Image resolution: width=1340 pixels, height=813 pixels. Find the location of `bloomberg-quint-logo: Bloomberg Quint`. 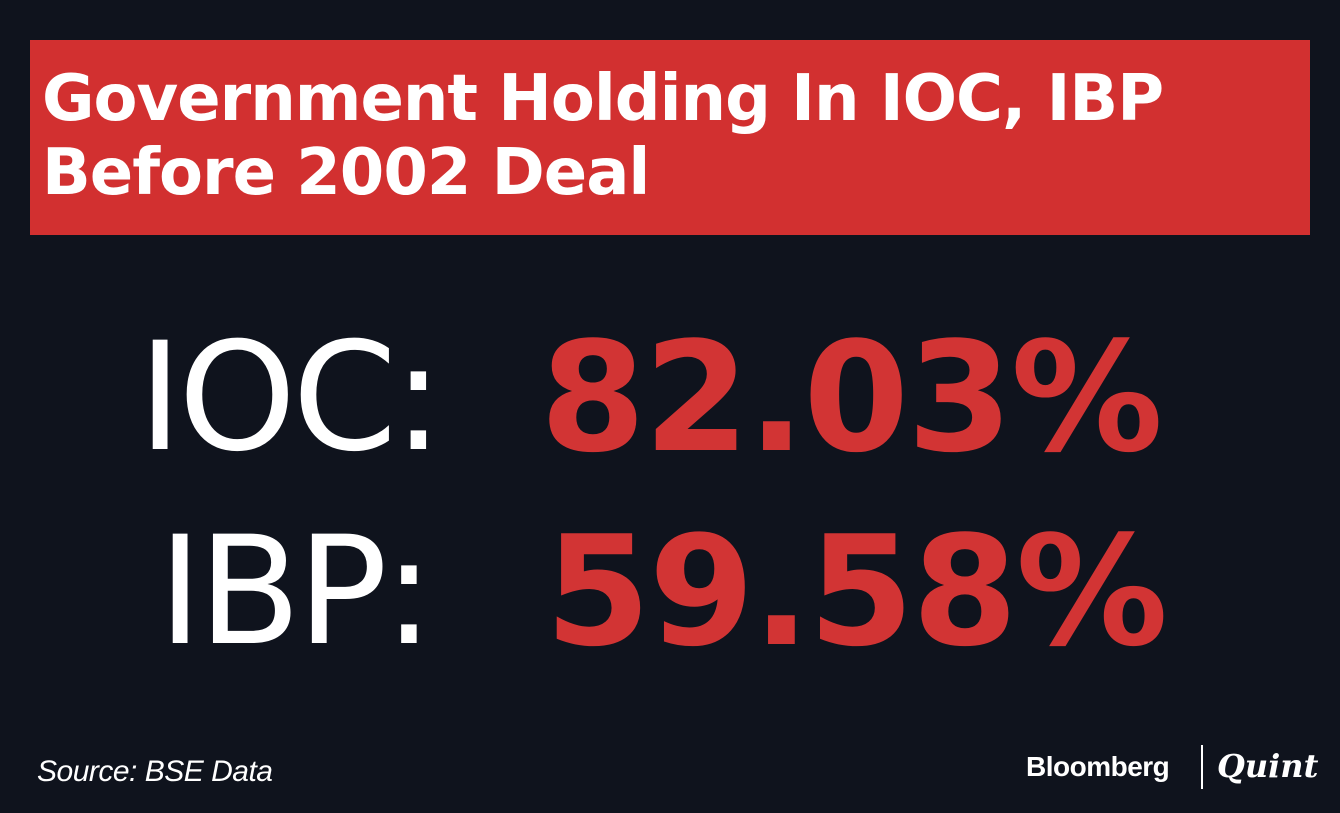

bloomberg-quint-logo: Bloomberg Quint is located at coordinates (1172, 767).